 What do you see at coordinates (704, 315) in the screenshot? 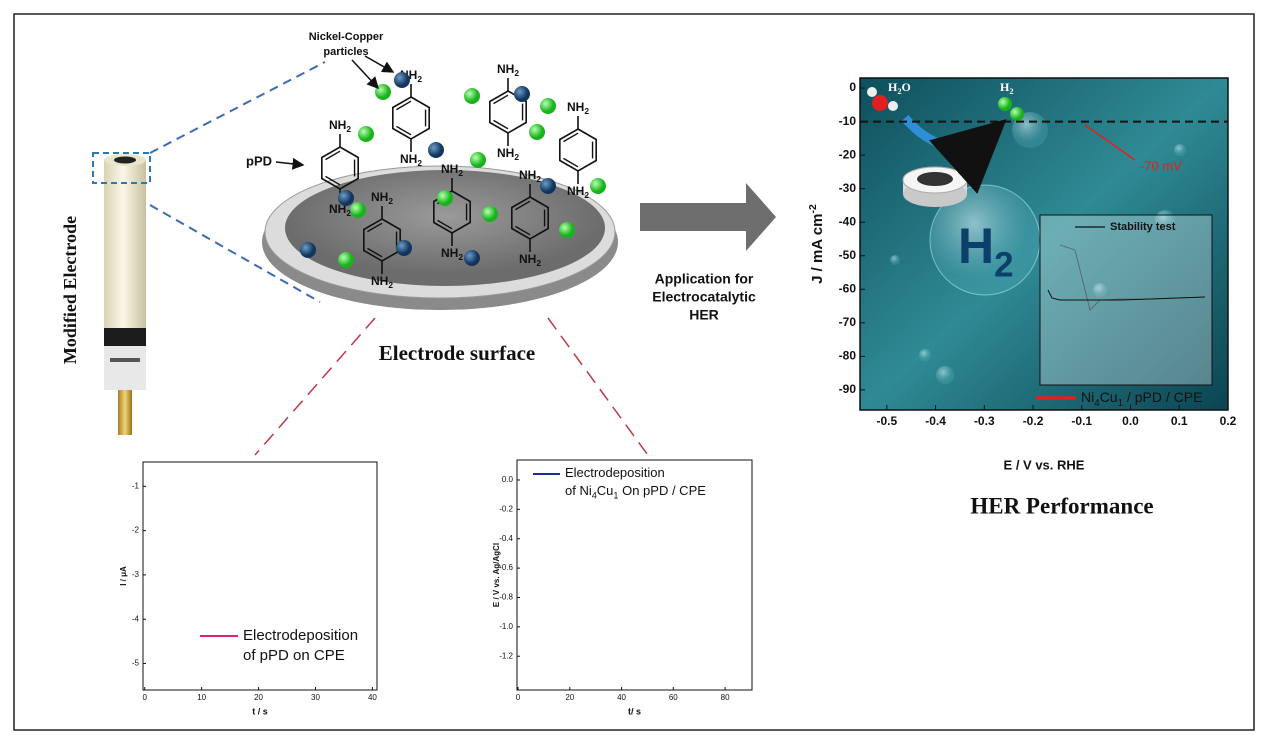
I see `arrow-label: HER` at bounding box center [704, 315].